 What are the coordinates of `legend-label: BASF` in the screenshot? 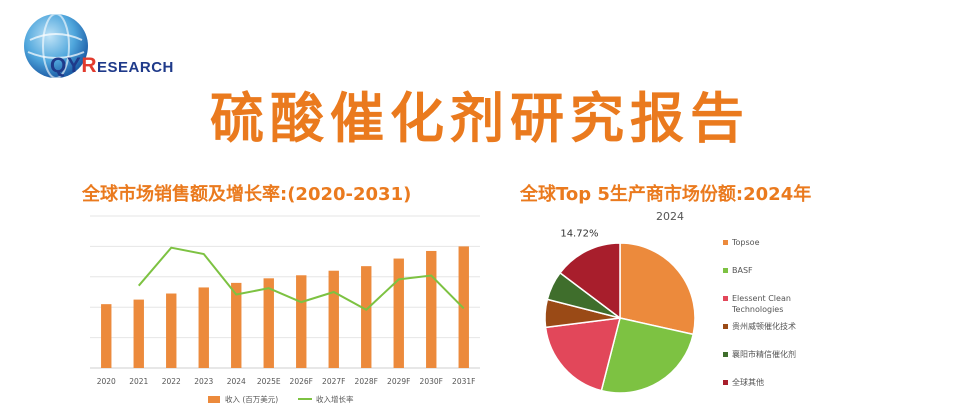 It's located at (742, 270).